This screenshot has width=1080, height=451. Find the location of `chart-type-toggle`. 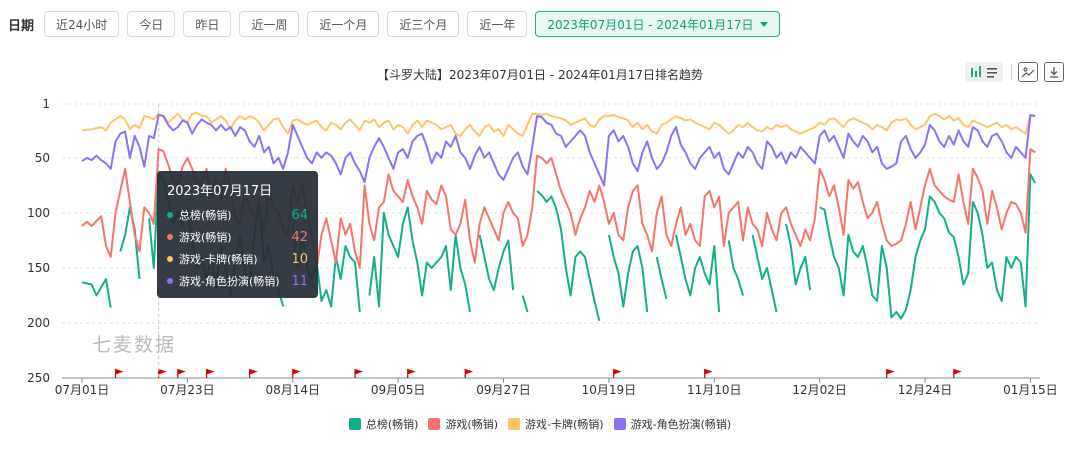

chart-type-toggle is located at coordinates (984, 72).